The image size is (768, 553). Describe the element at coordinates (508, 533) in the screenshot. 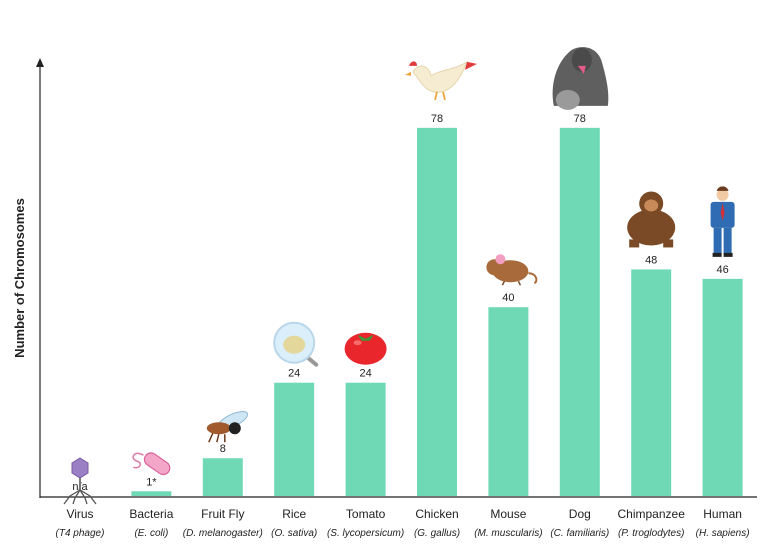

I see `scientific-name-label: (M. muscularis)` at that location.